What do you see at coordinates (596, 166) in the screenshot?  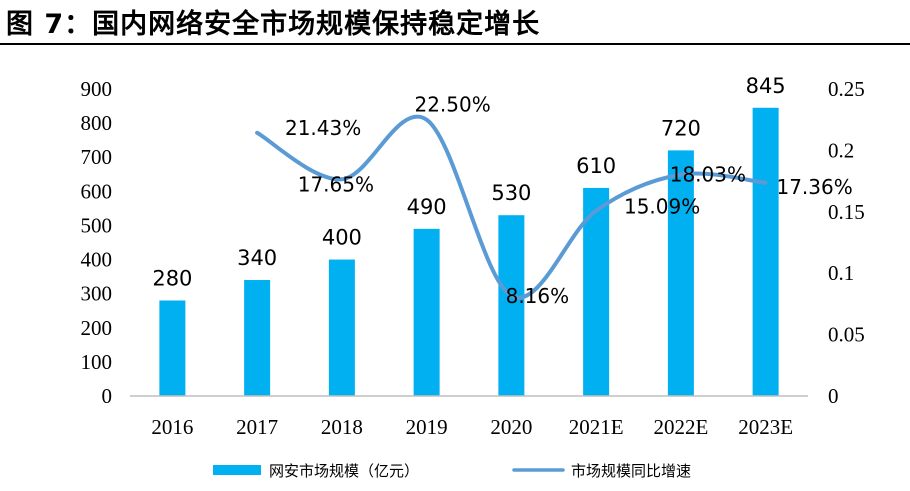 I see `bar-value-label: 610` at bounding box center [596, 166].